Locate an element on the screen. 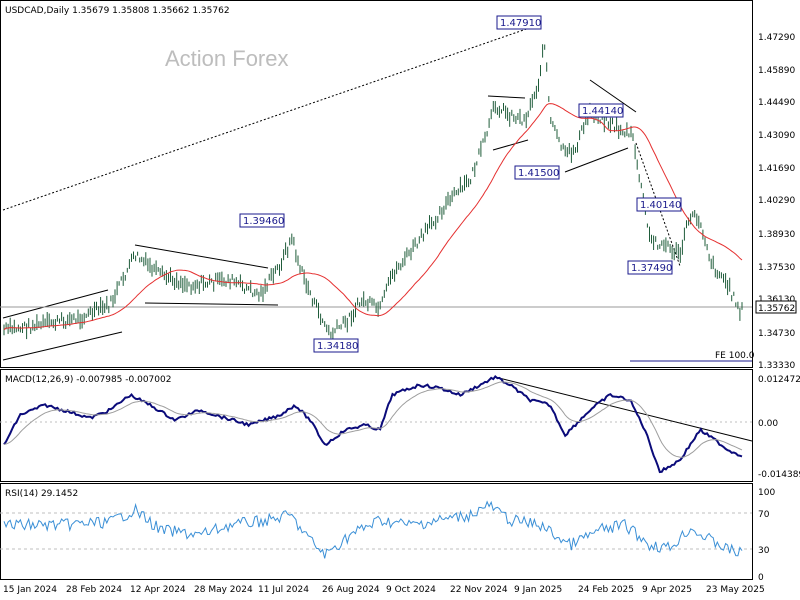 The image size is (800, 600). svg-text: 1.47910 is located at coordinates (520, 23).